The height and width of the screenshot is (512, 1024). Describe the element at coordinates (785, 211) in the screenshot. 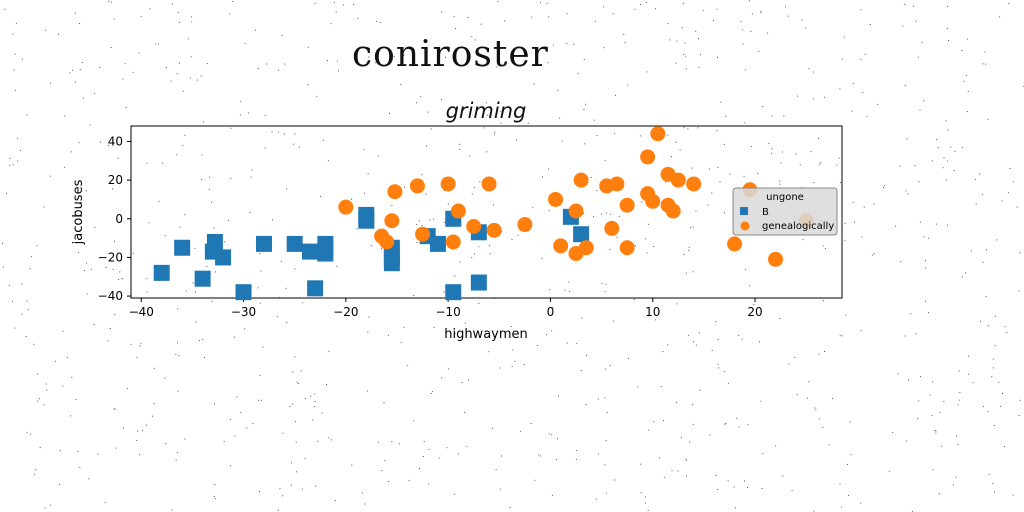

I see `legend: ungone B genealogically` at that location.